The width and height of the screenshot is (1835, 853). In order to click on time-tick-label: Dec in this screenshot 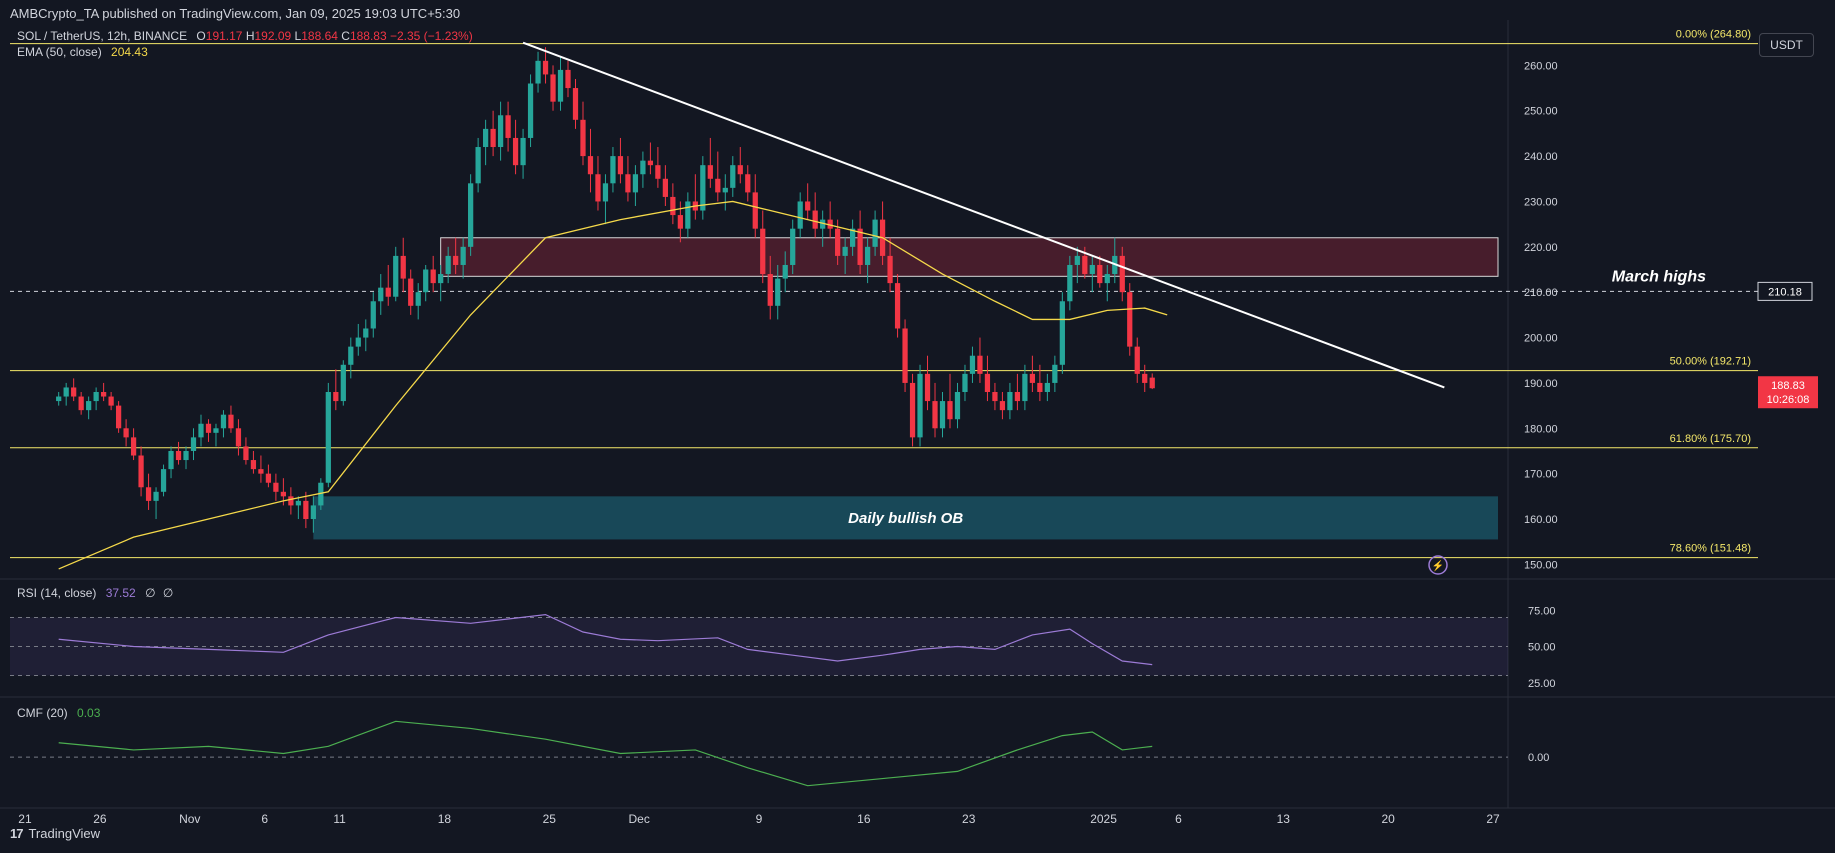, I will do `click(638, 819)`.